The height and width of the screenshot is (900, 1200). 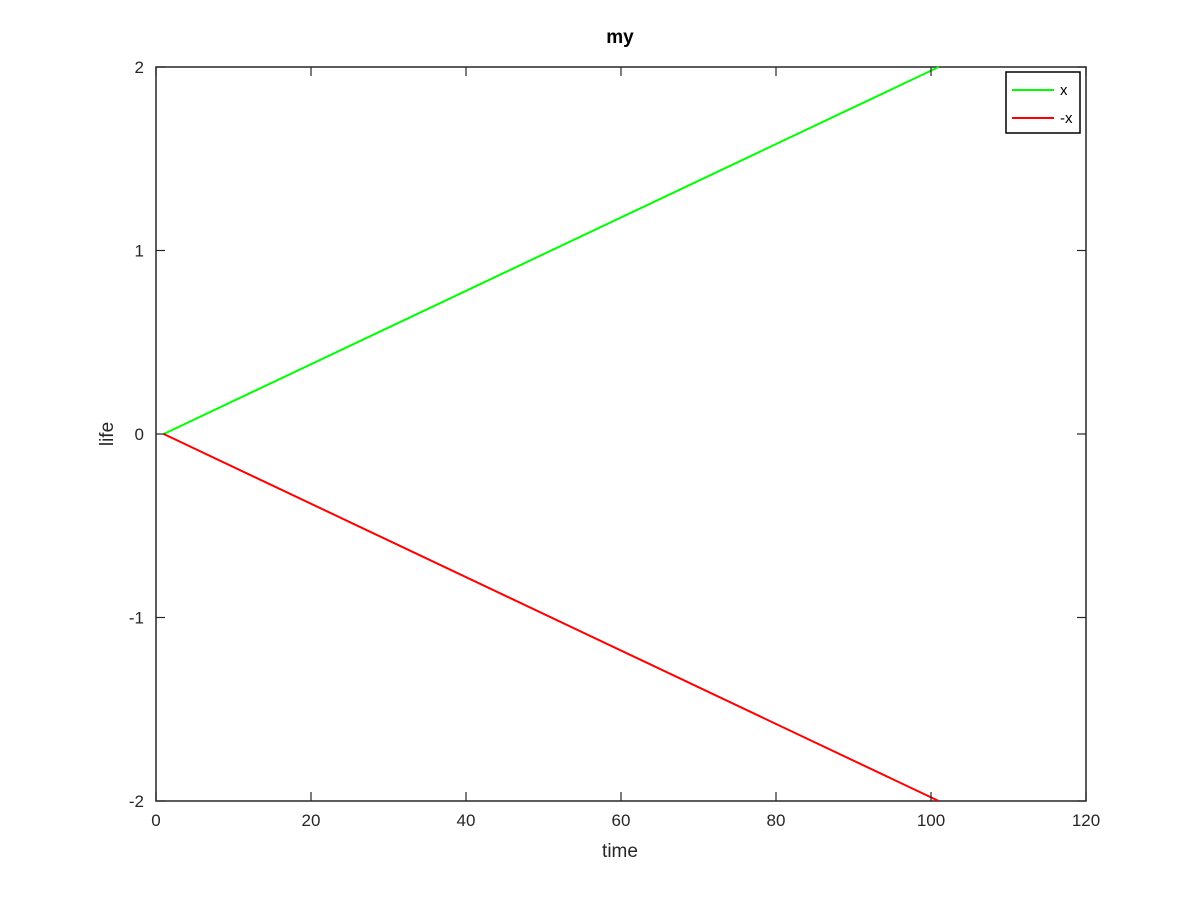 What do you see at coordinates (620, 851) in the screenshot?
I see `x-axis-label: time` at bounding box center [620, 851].